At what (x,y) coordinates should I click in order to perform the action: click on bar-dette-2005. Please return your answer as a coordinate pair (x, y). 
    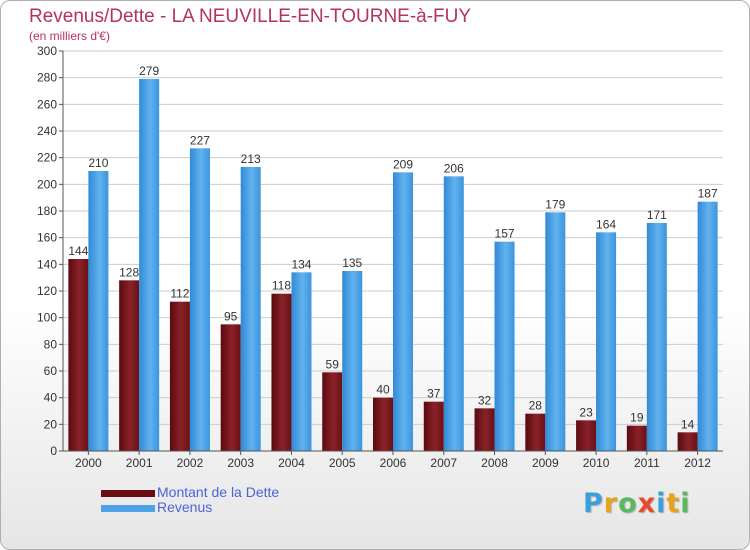
    Looking at the image, I should click on (332, 411).